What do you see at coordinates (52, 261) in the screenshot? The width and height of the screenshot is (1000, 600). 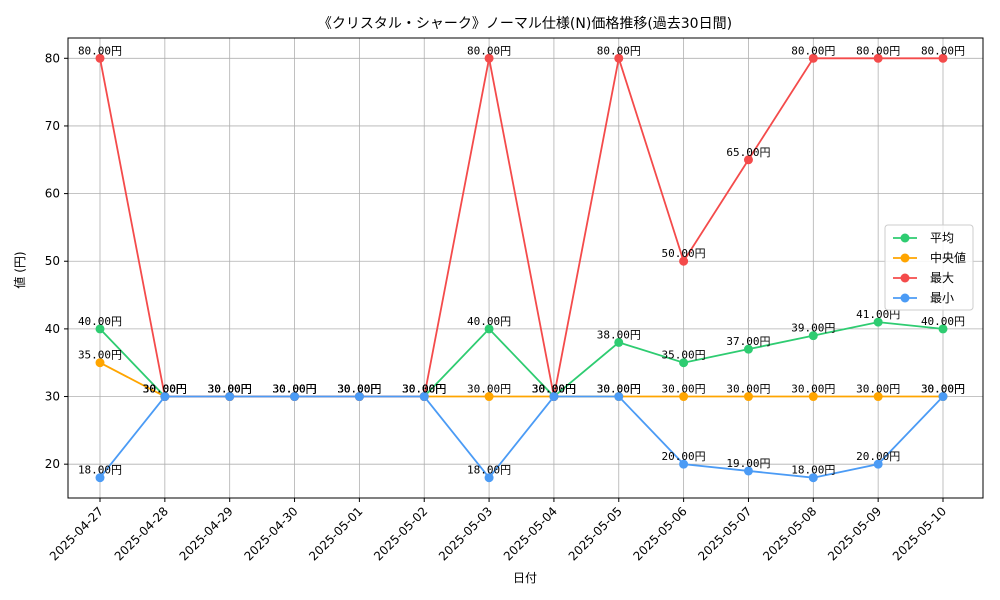 I see `y-tick-label: 50` at bounding box center [52, 261].